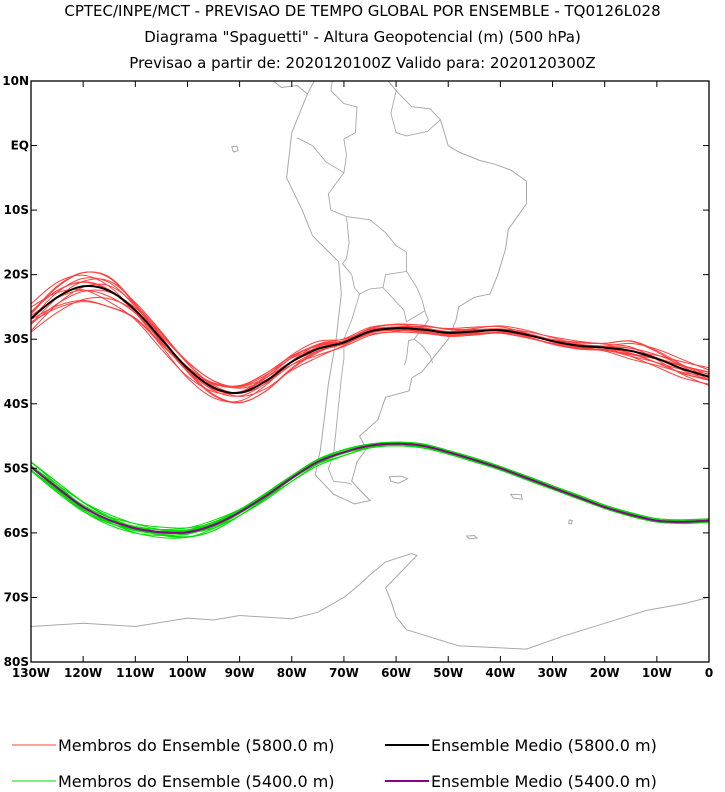 This screenshot has height=792, width=725. I want to click on y-tick-label: 20S, so click(16, 275).